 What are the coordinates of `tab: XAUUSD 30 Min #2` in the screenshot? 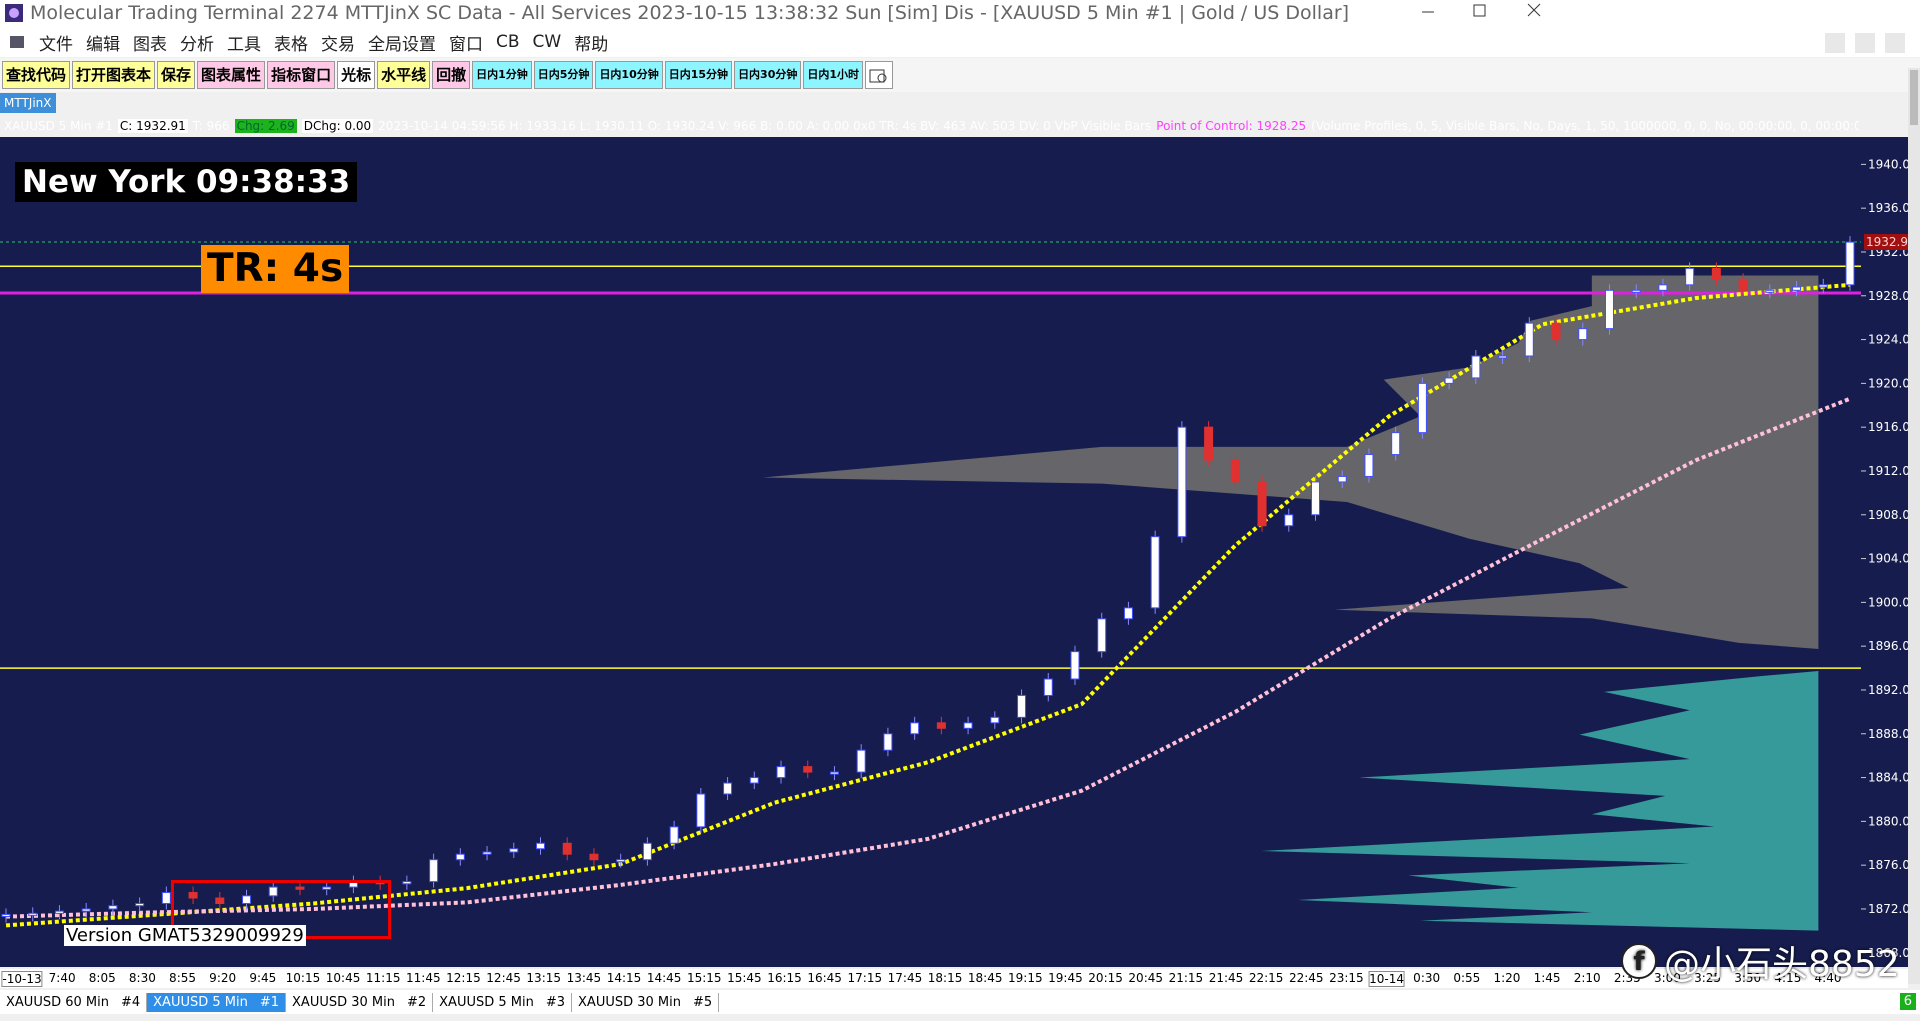 It's located at (360, 1002).